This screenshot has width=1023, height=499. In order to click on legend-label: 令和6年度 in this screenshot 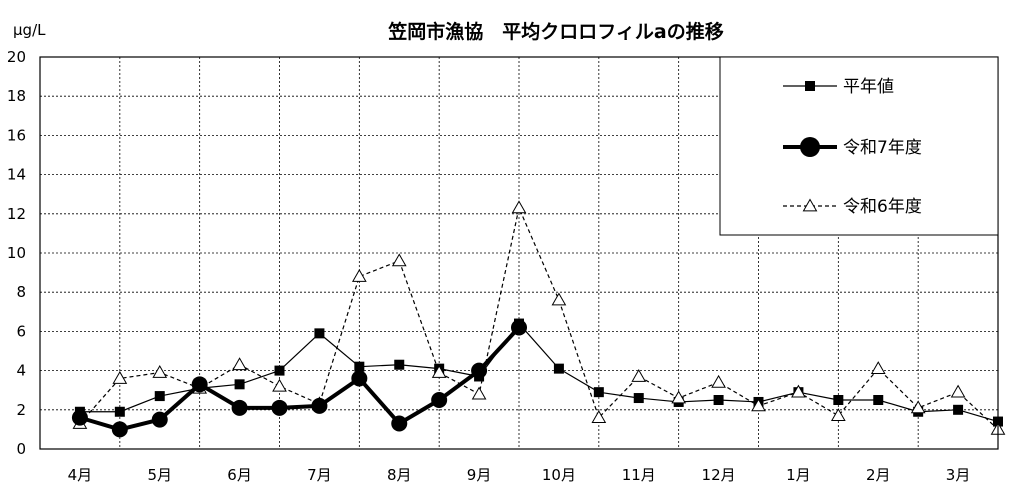, I will do `click(882, 207)`.